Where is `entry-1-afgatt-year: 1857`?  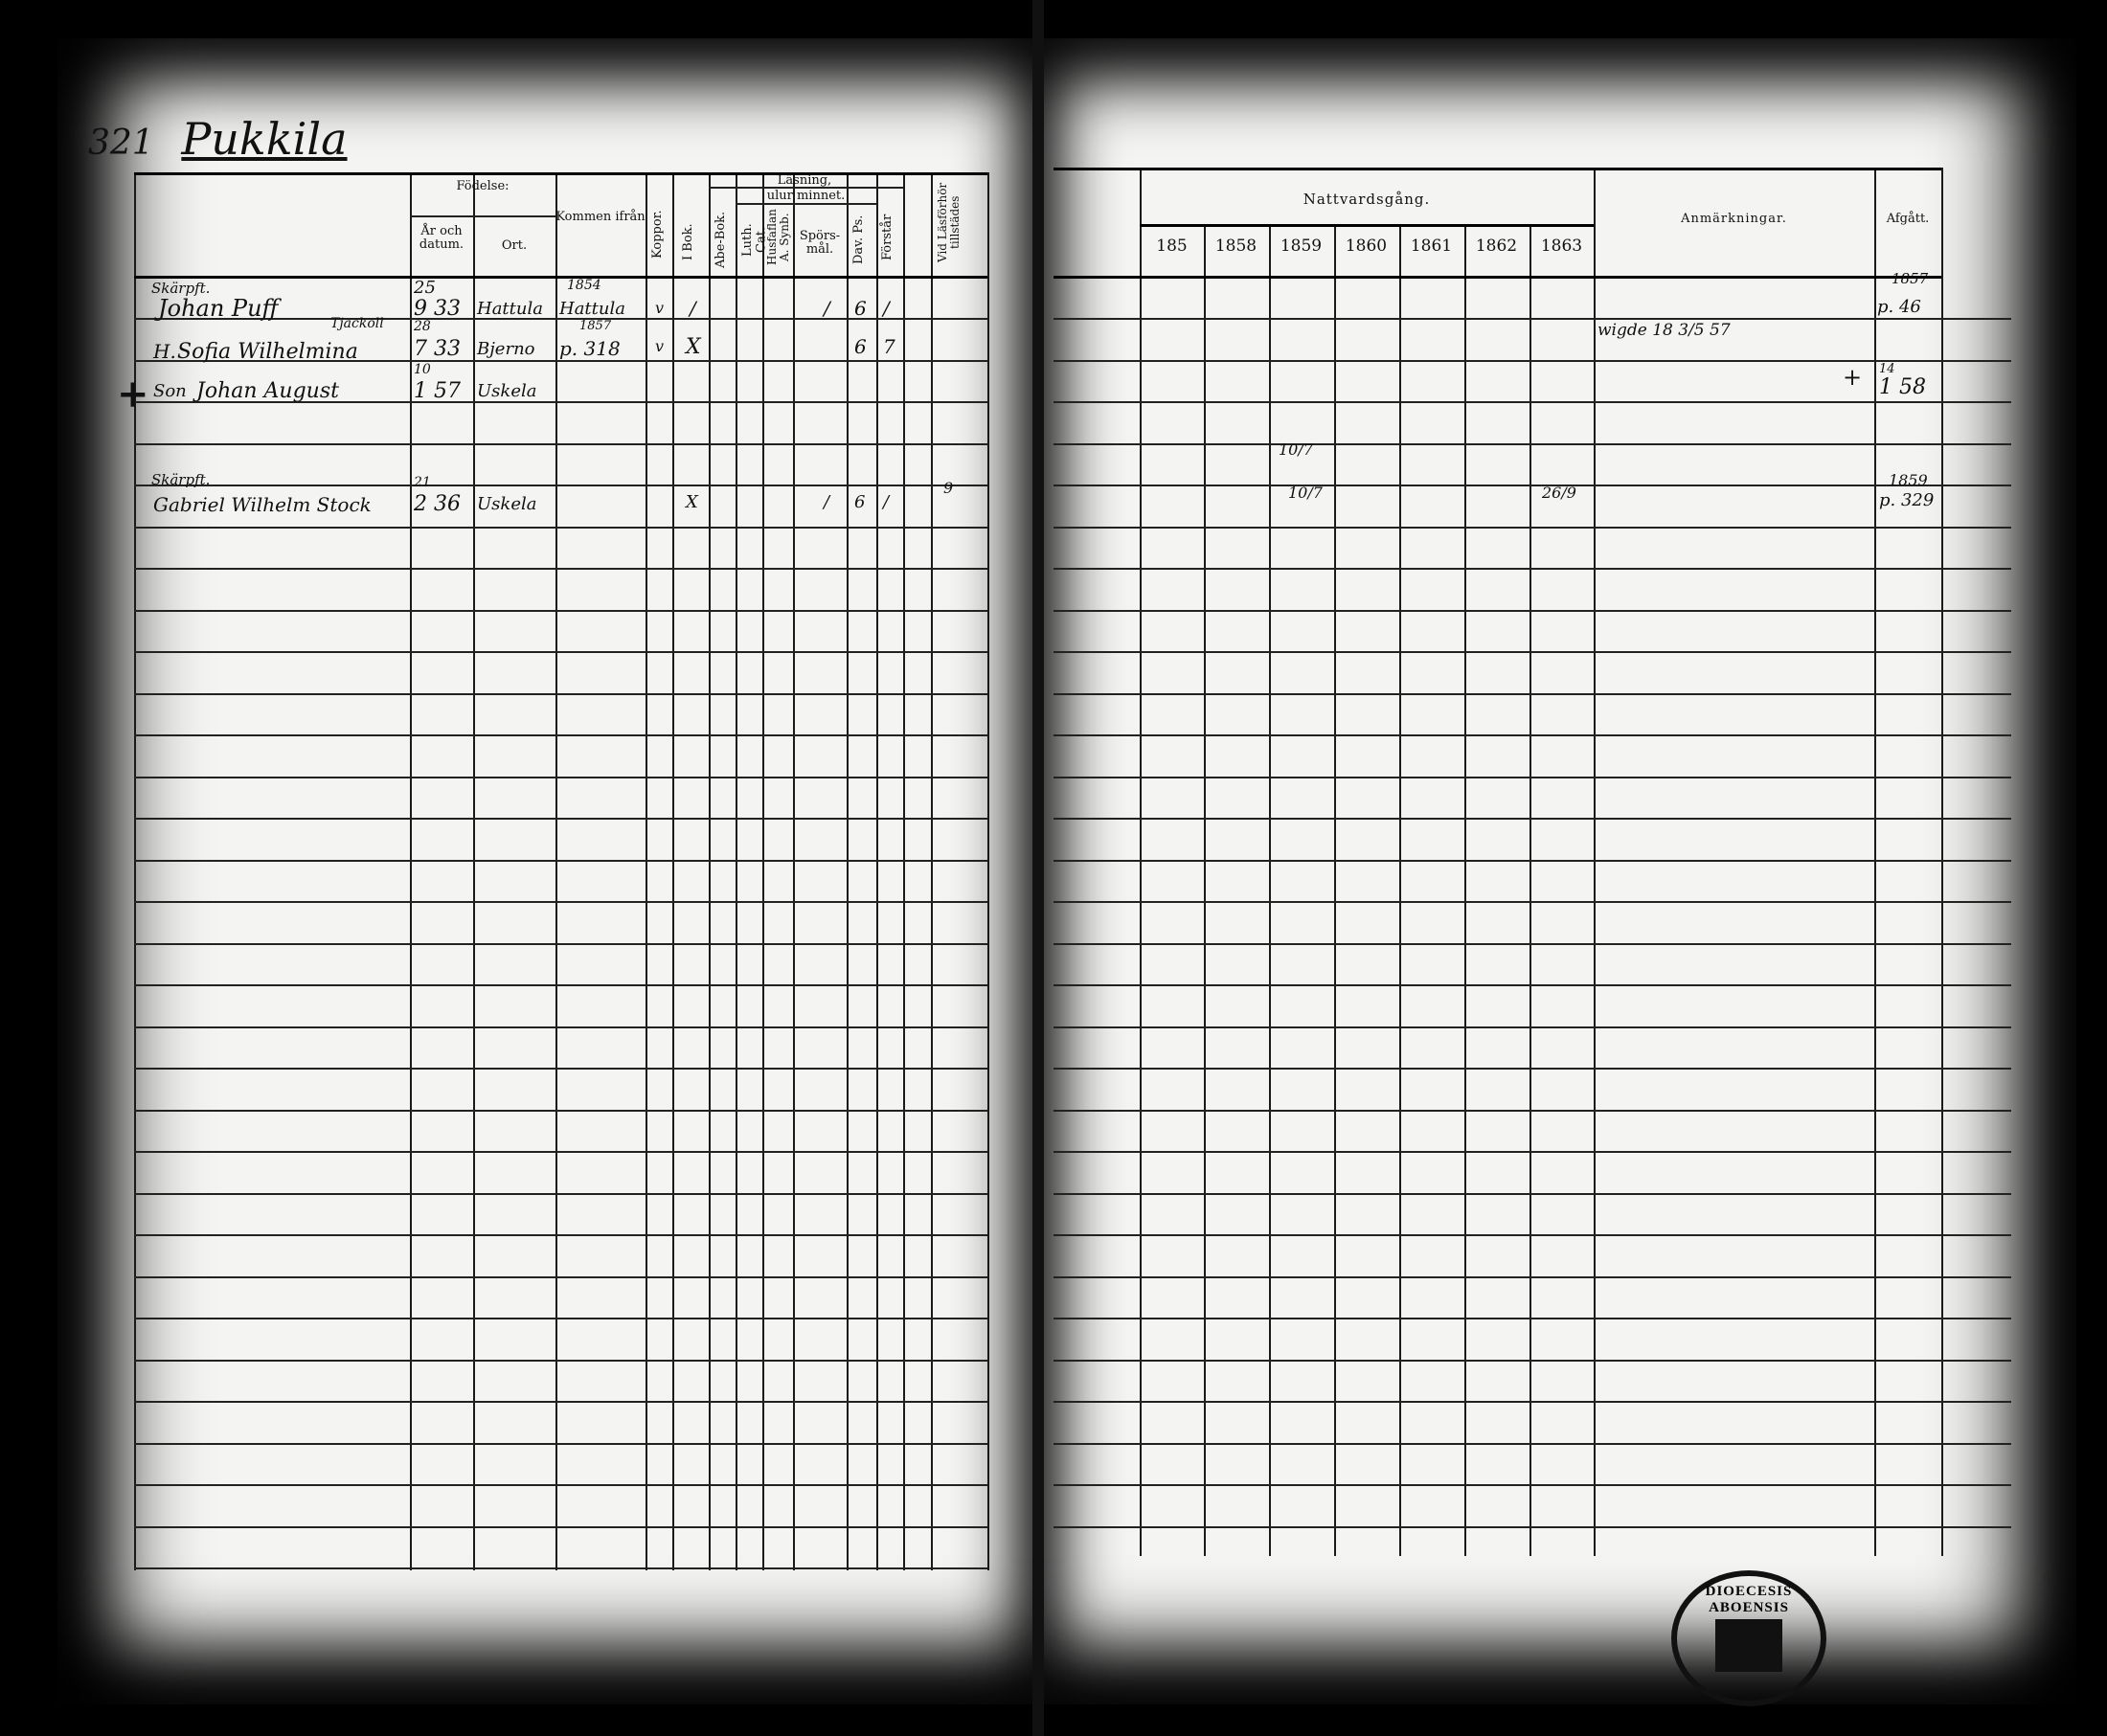
entry-1-afgatt-year: 1857 is located at coordinates (1910, 278).